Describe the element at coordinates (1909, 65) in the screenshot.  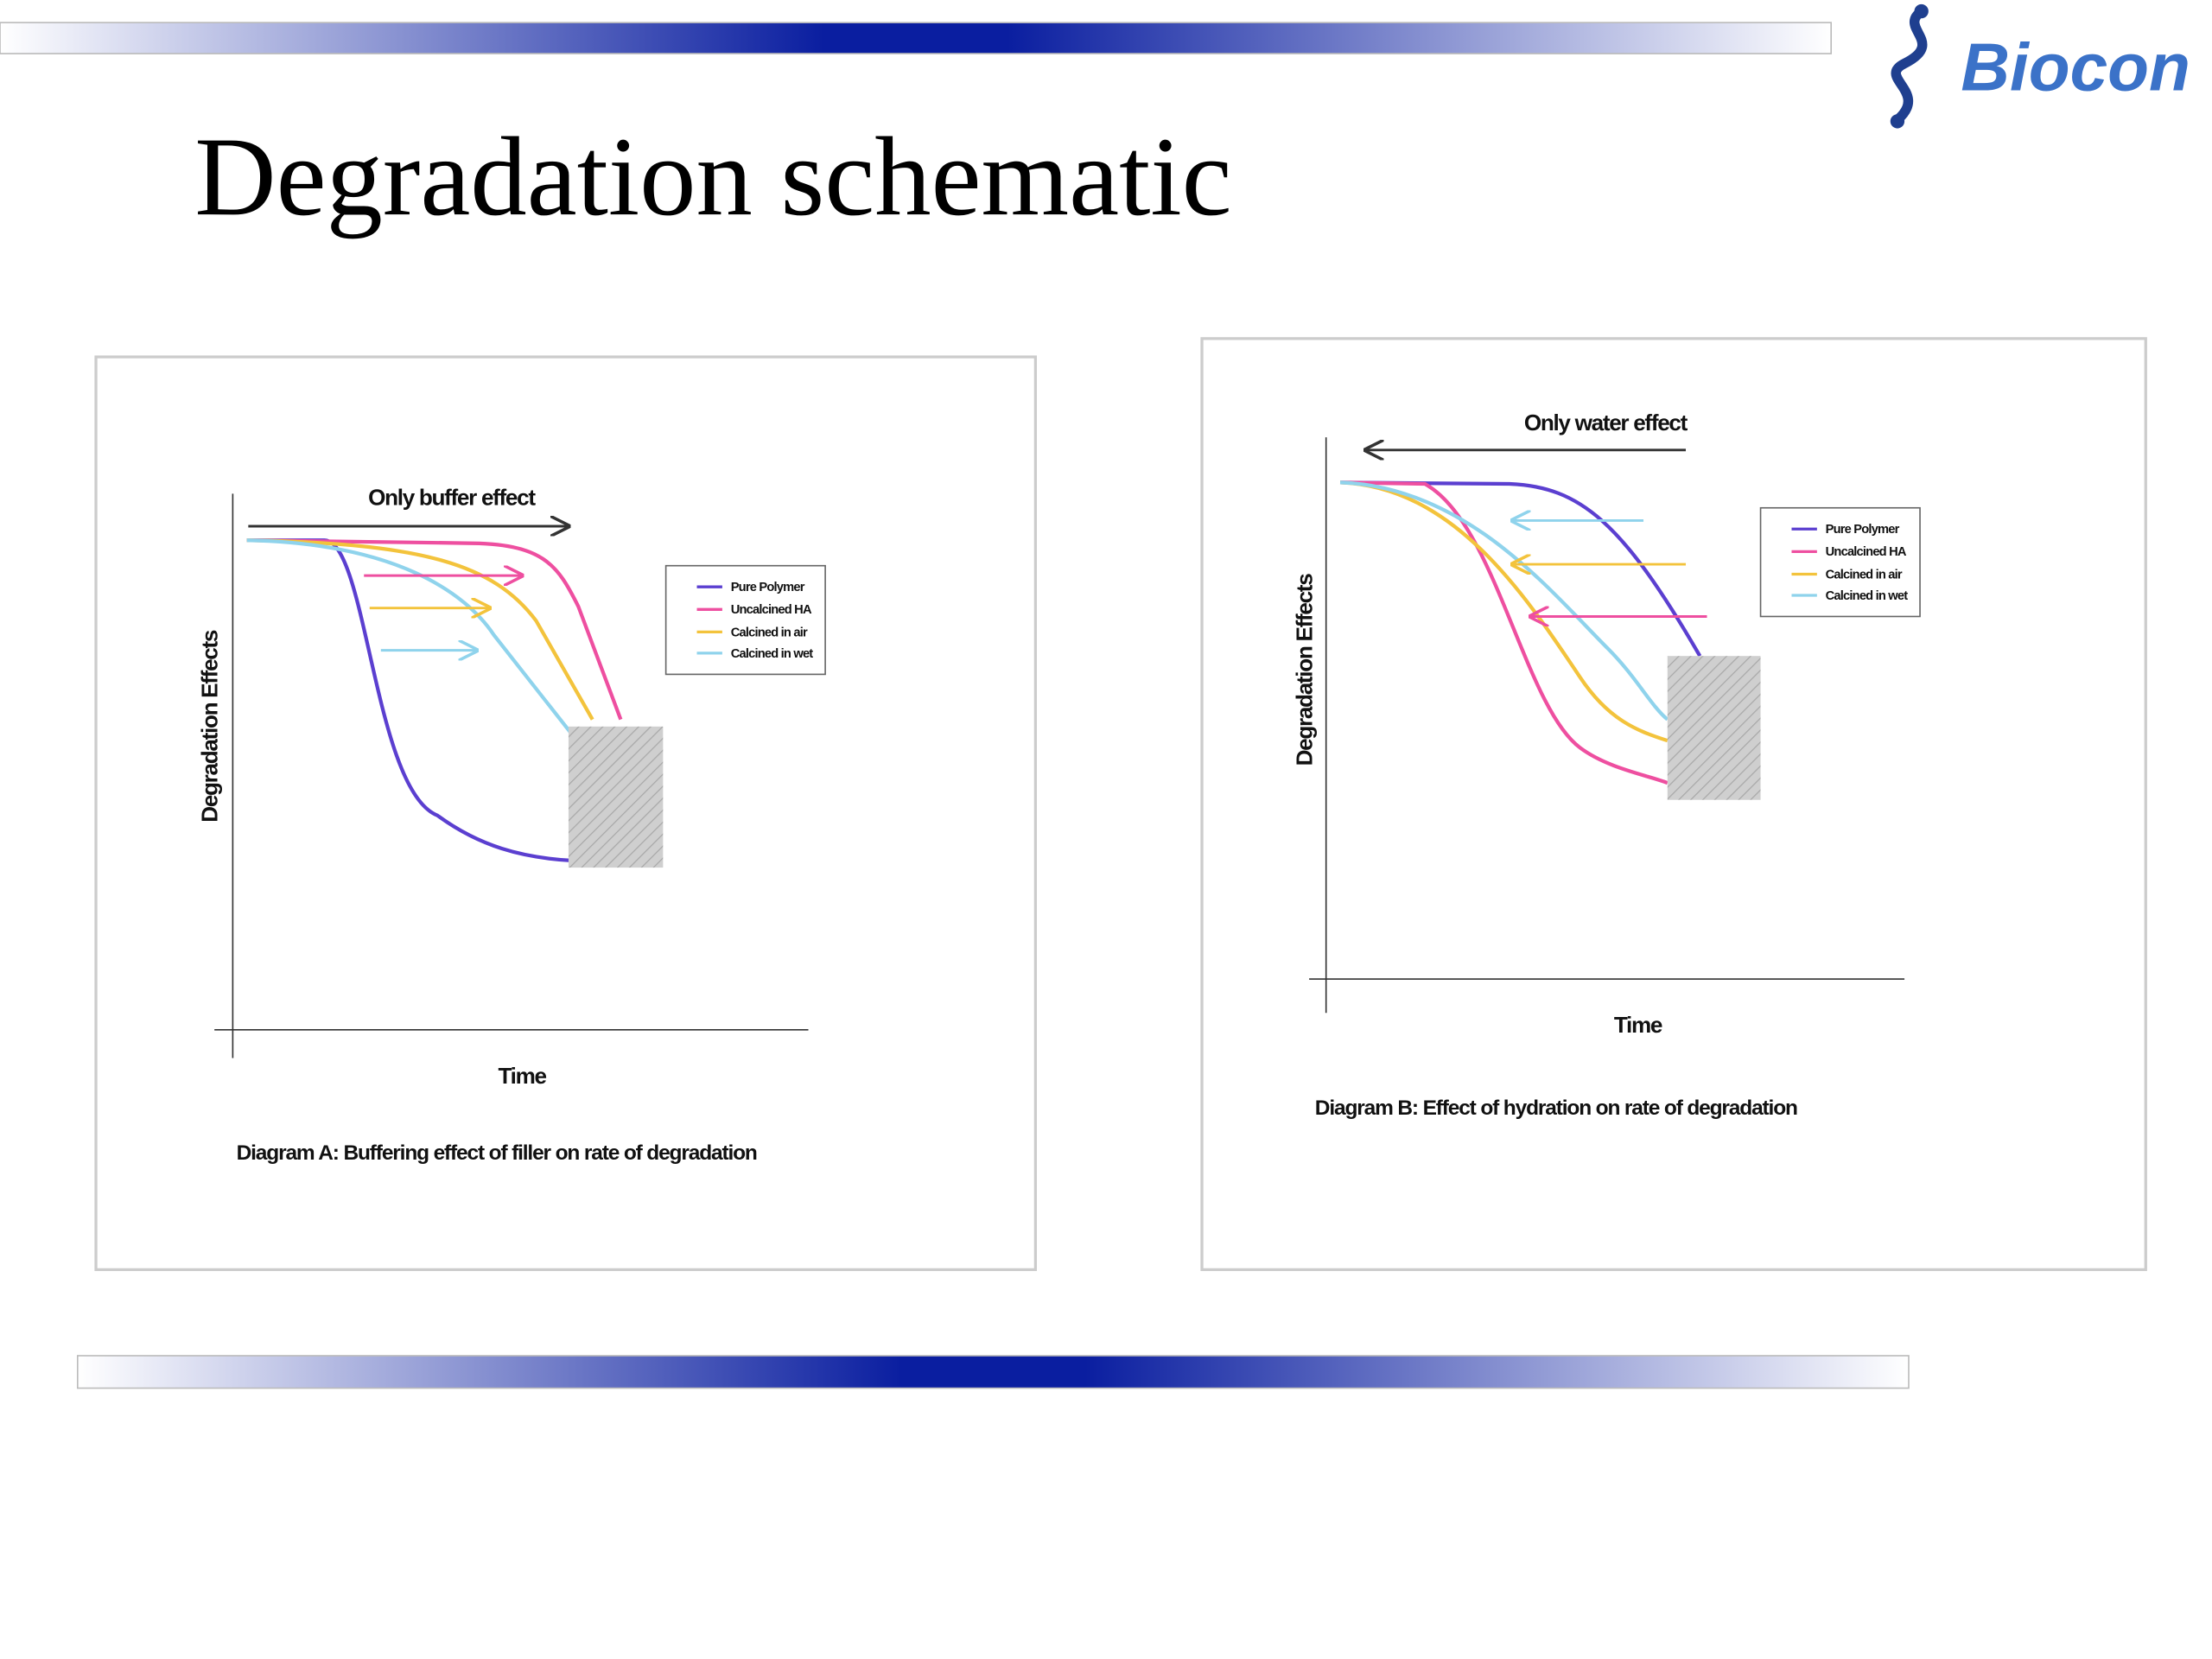
I see `logo-icon` at that location.